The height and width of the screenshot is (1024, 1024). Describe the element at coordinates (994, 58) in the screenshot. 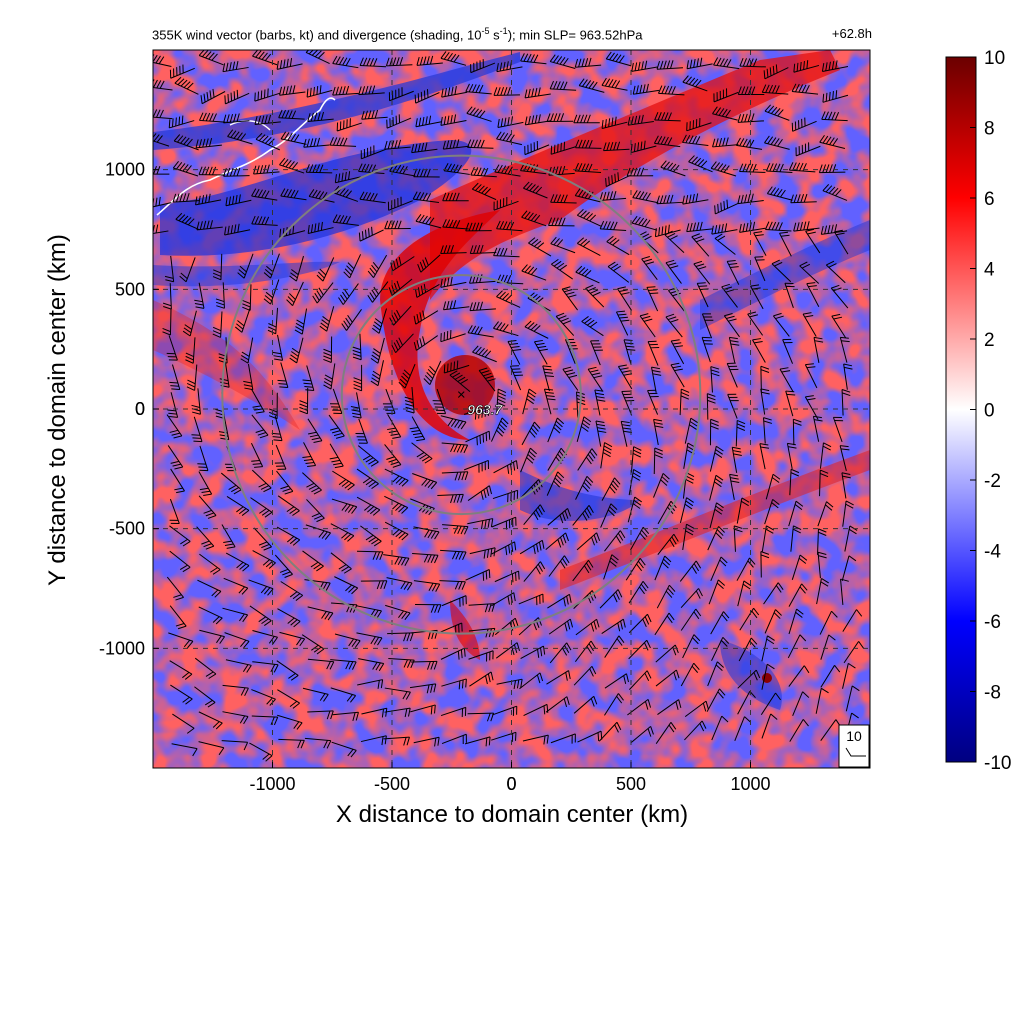

I see `colorbar-tick-label: 10` at that location.